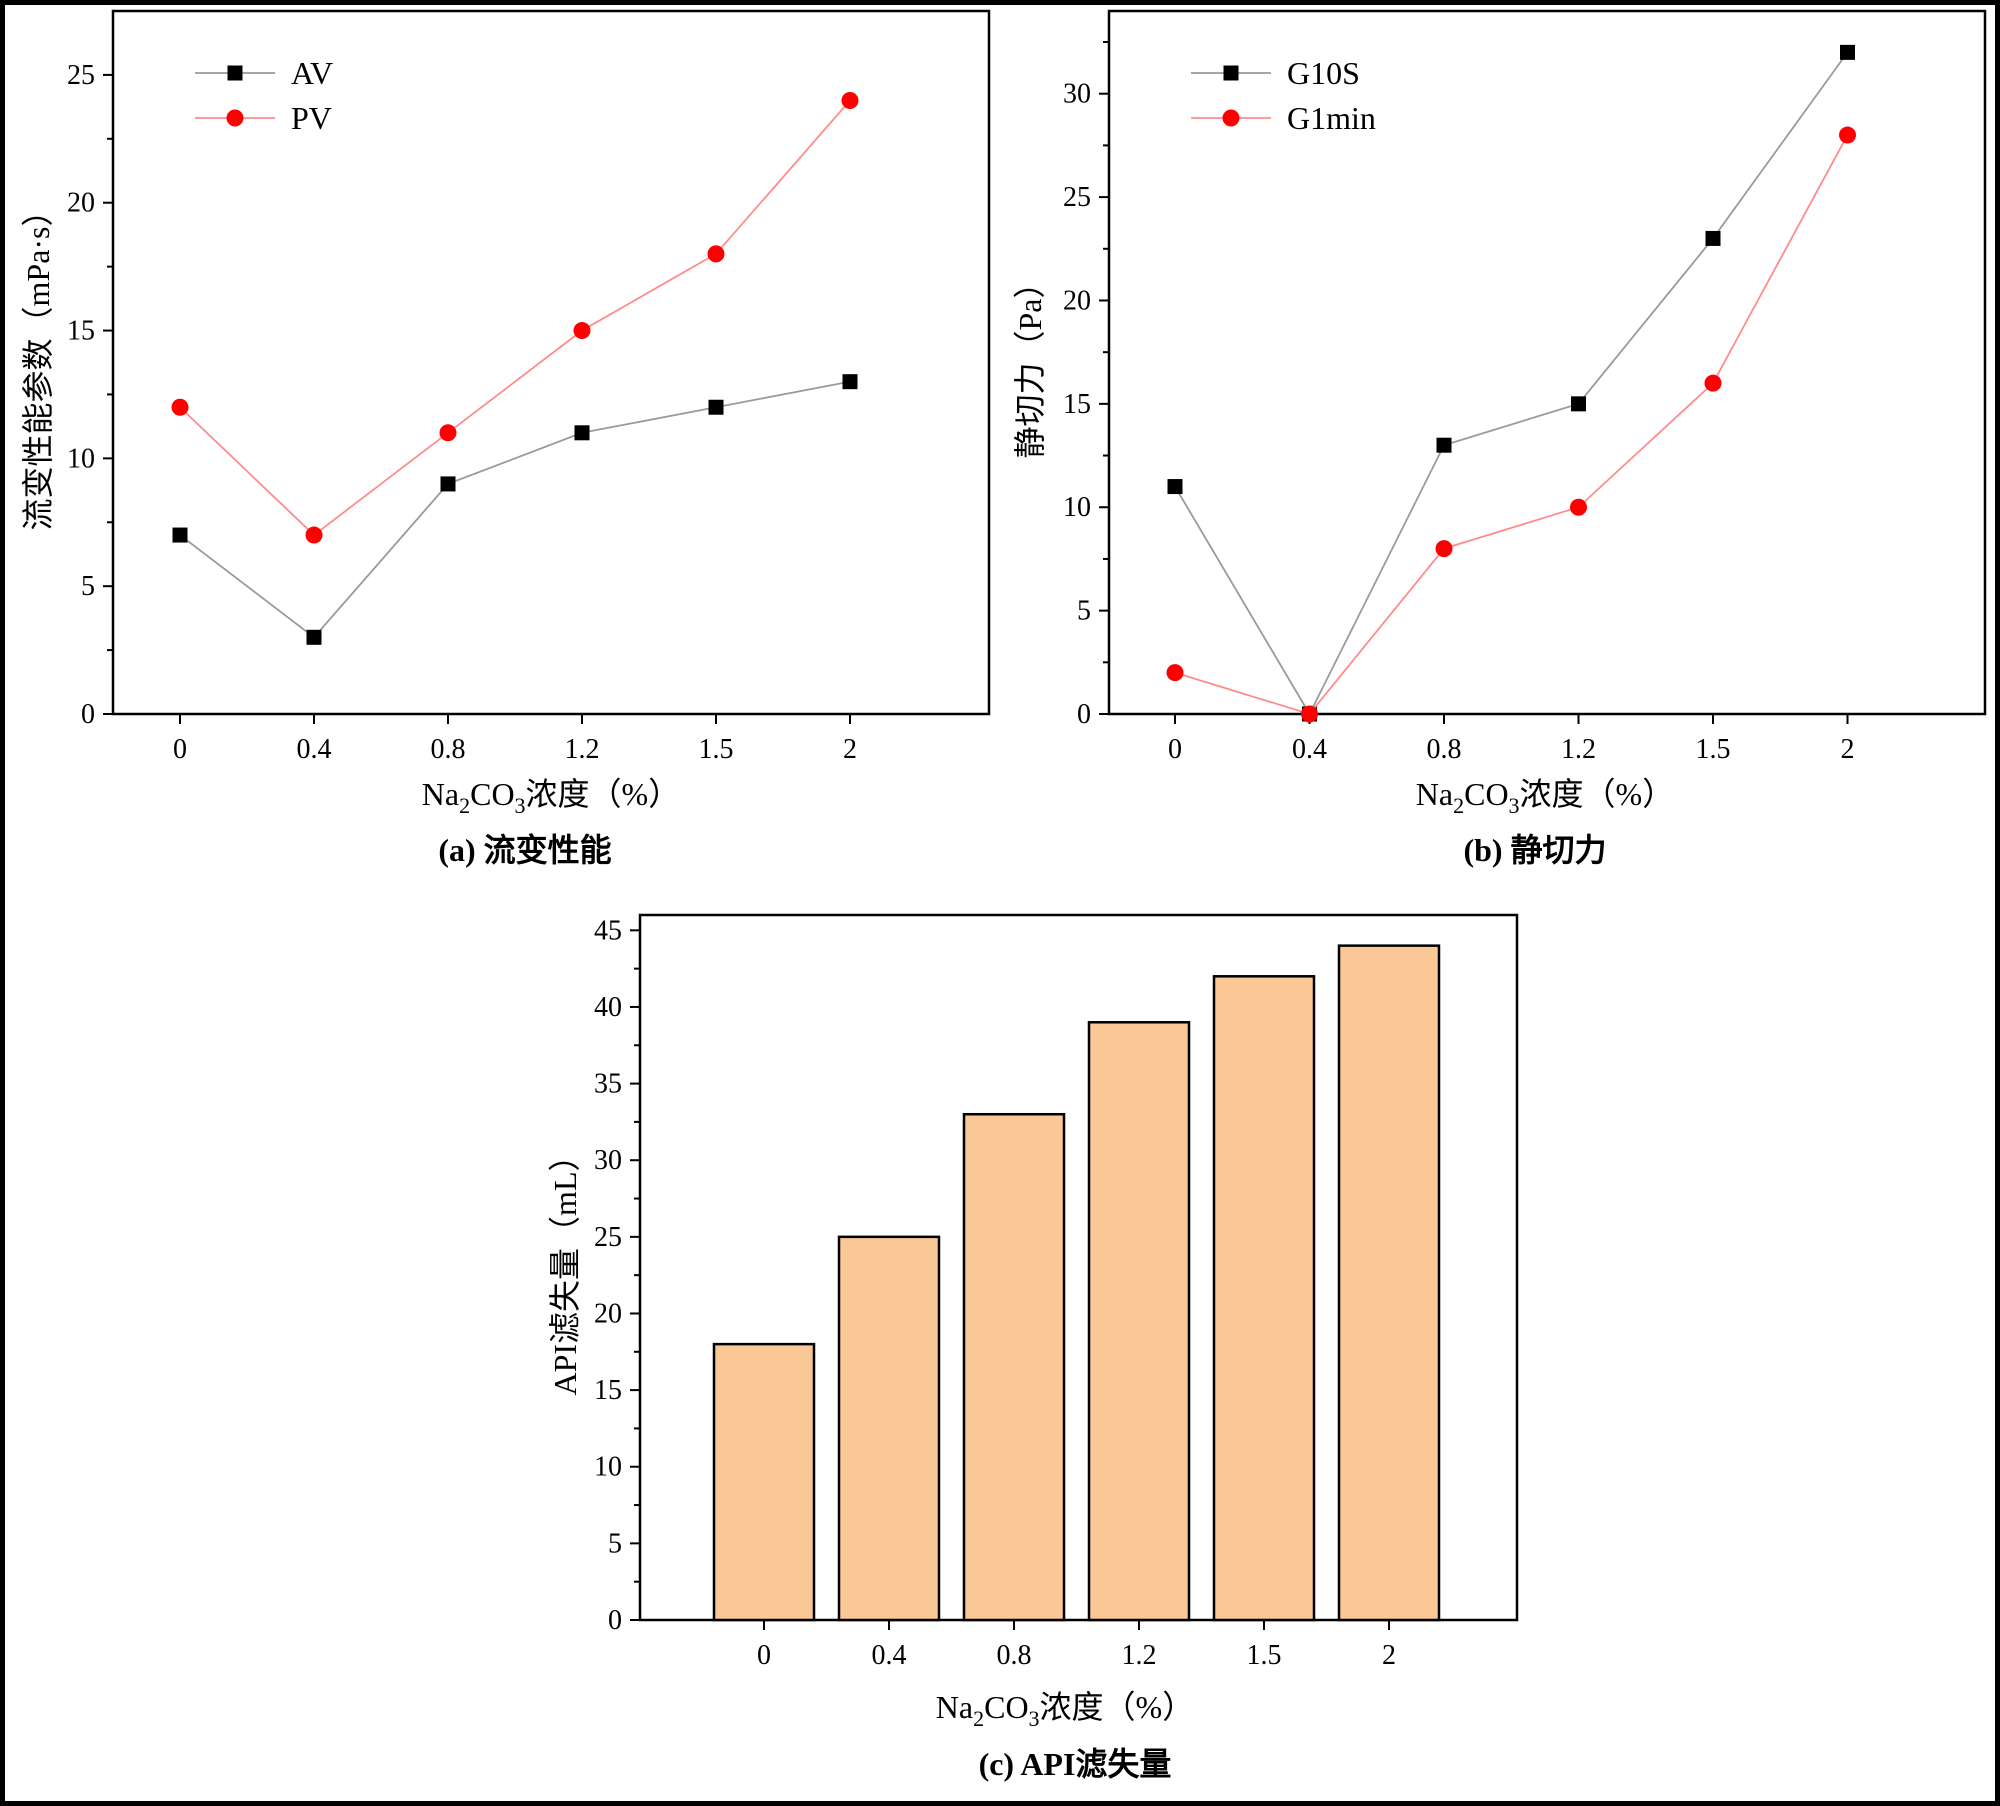  What do you see at coordinates (1014, 1367) in the screenshot?
I see `bar-0.8` at bounding box center [1014, 1367].